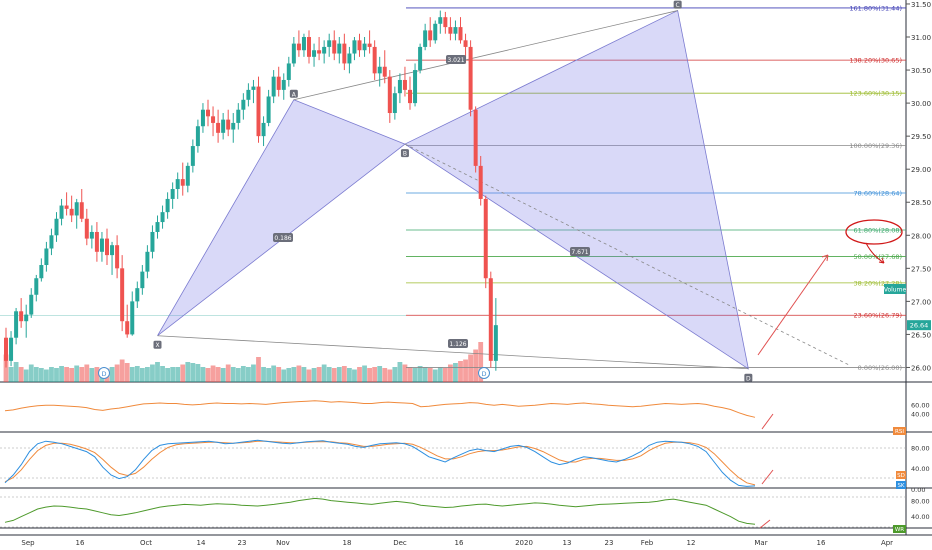 The width and height of the screenshot is (932, 550). Describe the element at coordinates (380, 511) in the screenshot. I see `williams-line` at that location.